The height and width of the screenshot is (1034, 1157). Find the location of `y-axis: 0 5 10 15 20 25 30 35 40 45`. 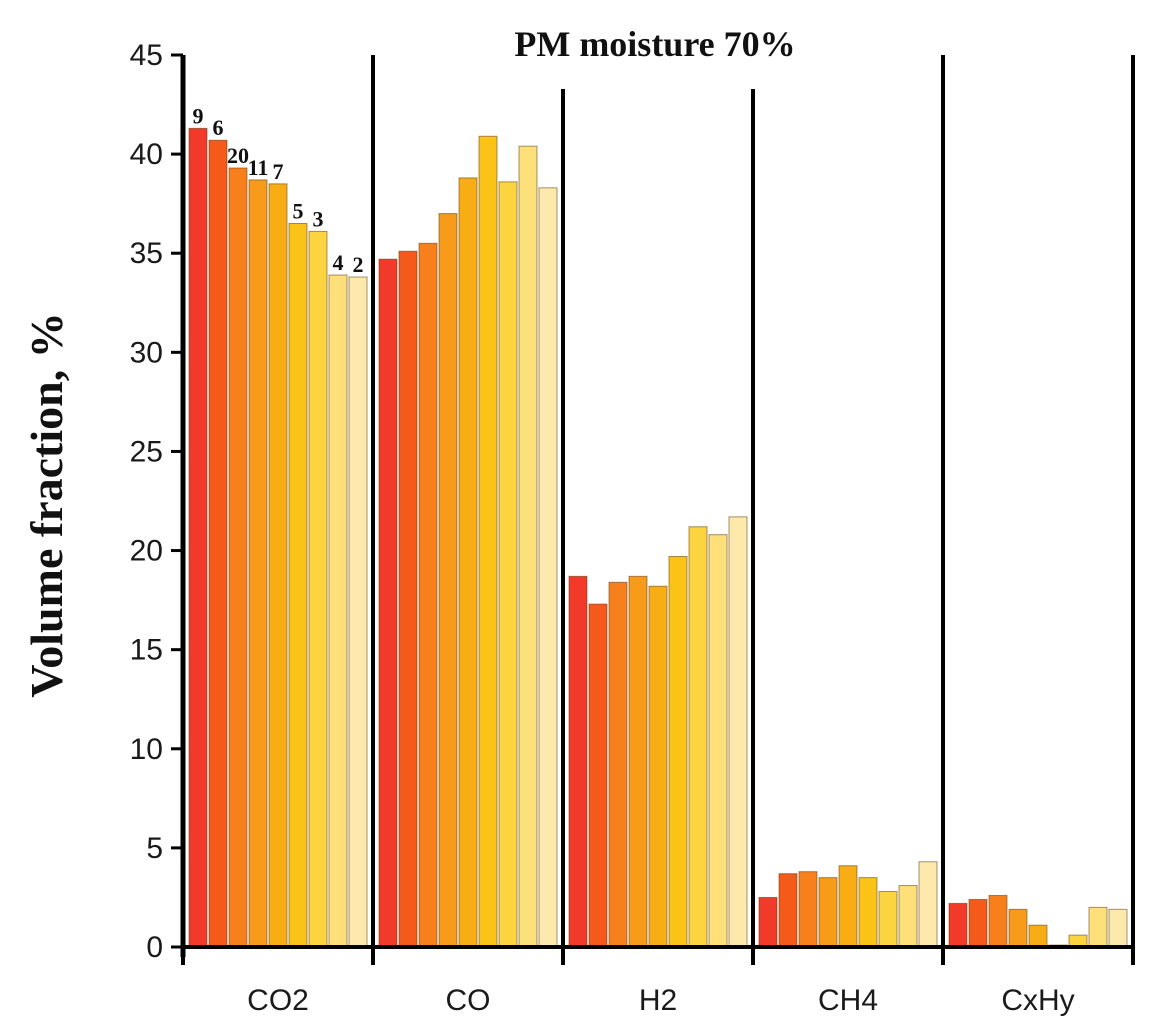

y-axis: 0 5 10 15 20 25 30 35 40 45 is located at coordinates (158, 501).